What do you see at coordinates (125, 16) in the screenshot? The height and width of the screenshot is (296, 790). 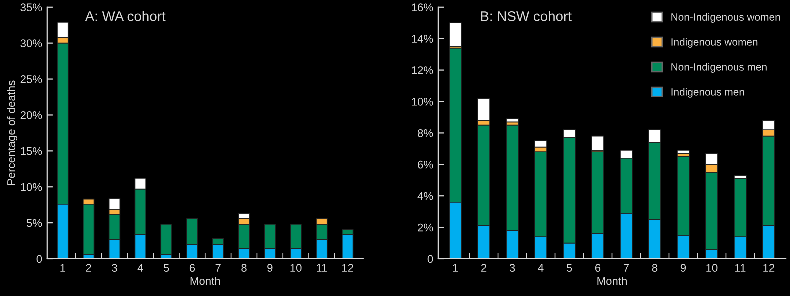 I see `chart-title: A: WA cohort` at bounding box center [125, 16].